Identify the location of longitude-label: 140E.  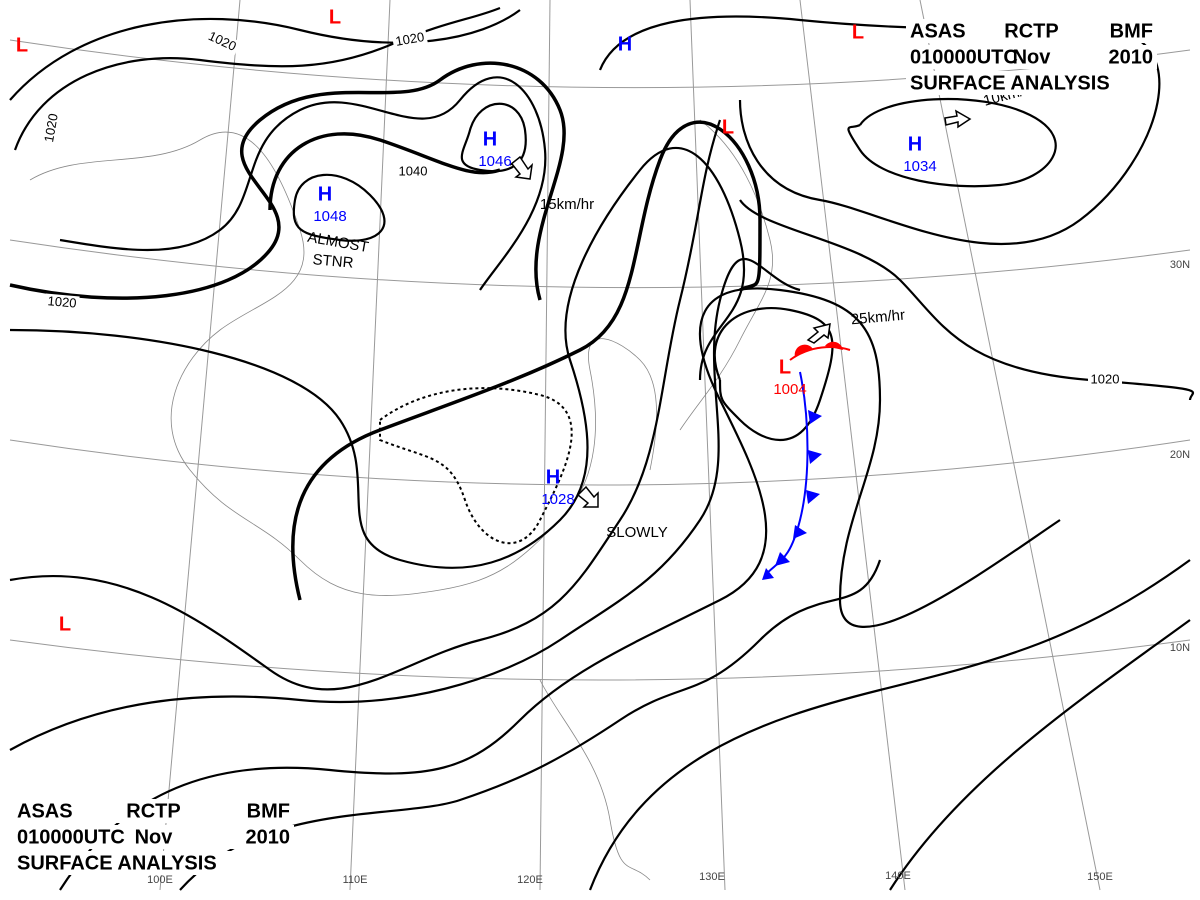
(898, 876).